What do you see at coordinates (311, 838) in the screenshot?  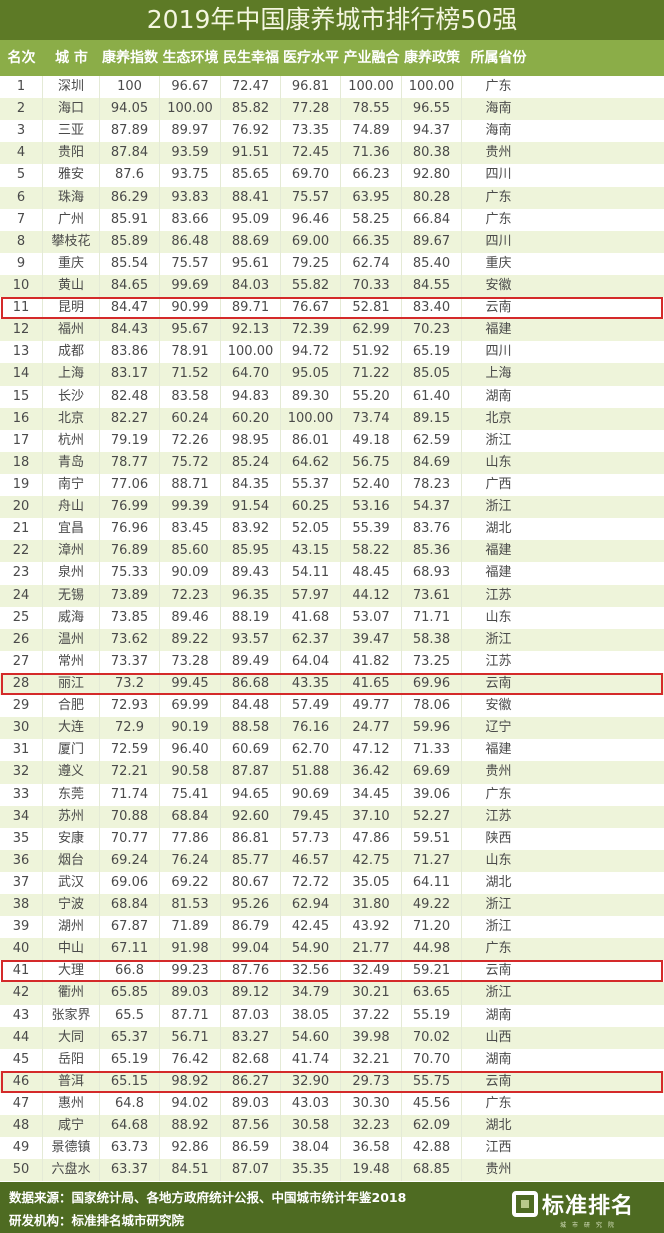 I see `table-cell: 57.73` at bounding box center [311, 838].